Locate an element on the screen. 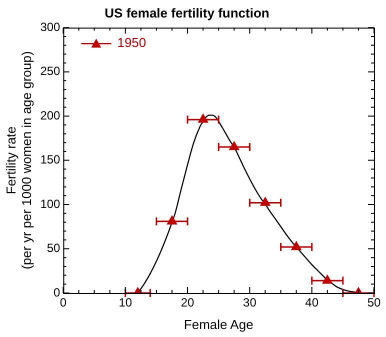  y-tick-label: 250 is located at coordinates (50, 71).